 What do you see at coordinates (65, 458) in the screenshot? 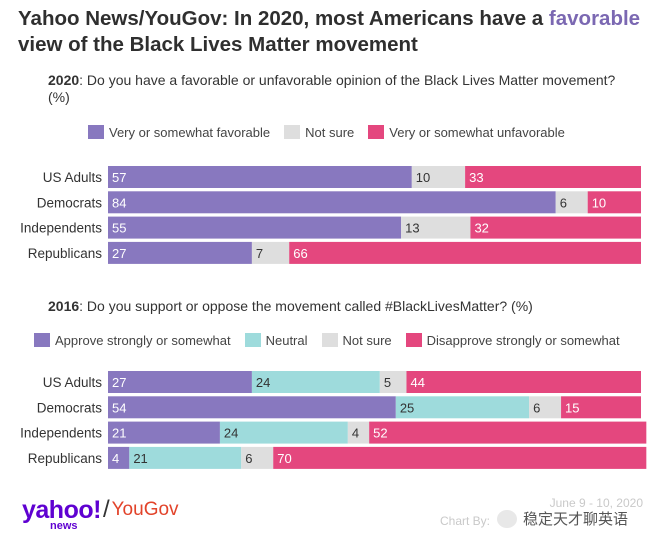
I see `y2016-category-label: Republicans` at bounding box center [65, 458].